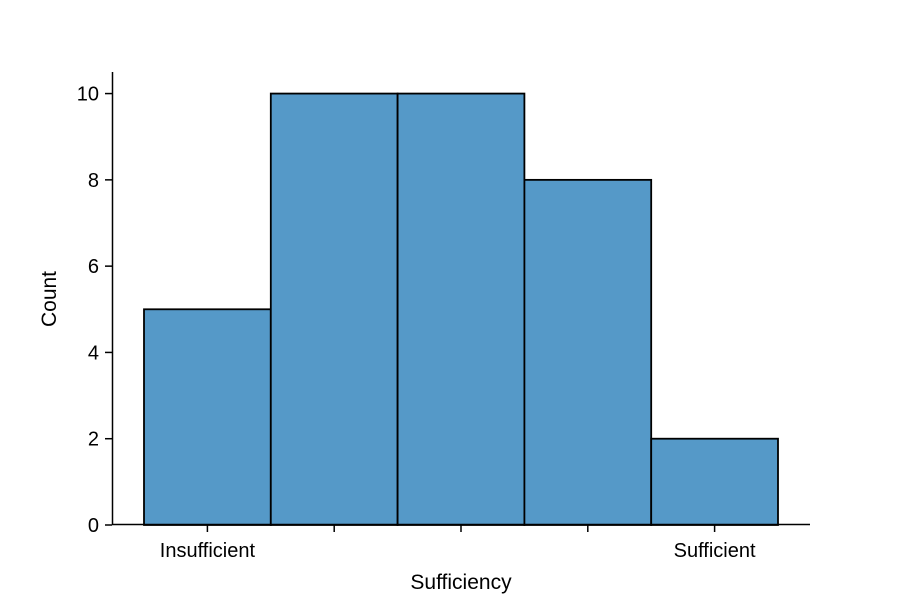 This screenshot has width=900, height=600. I want to click on x-axis-label: Sufficiency, so click(461, 582).